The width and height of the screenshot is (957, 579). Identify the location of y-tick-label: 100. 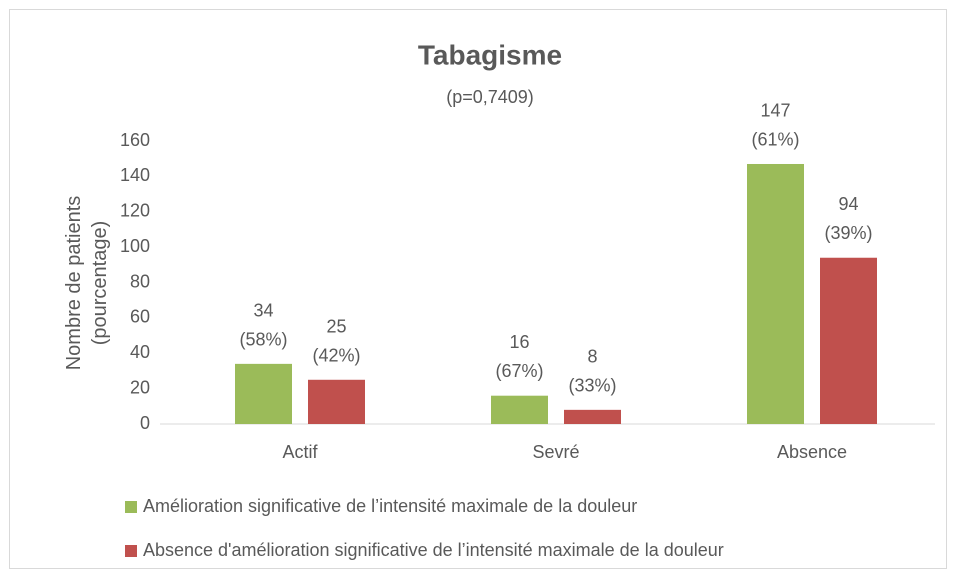
(135, 246).